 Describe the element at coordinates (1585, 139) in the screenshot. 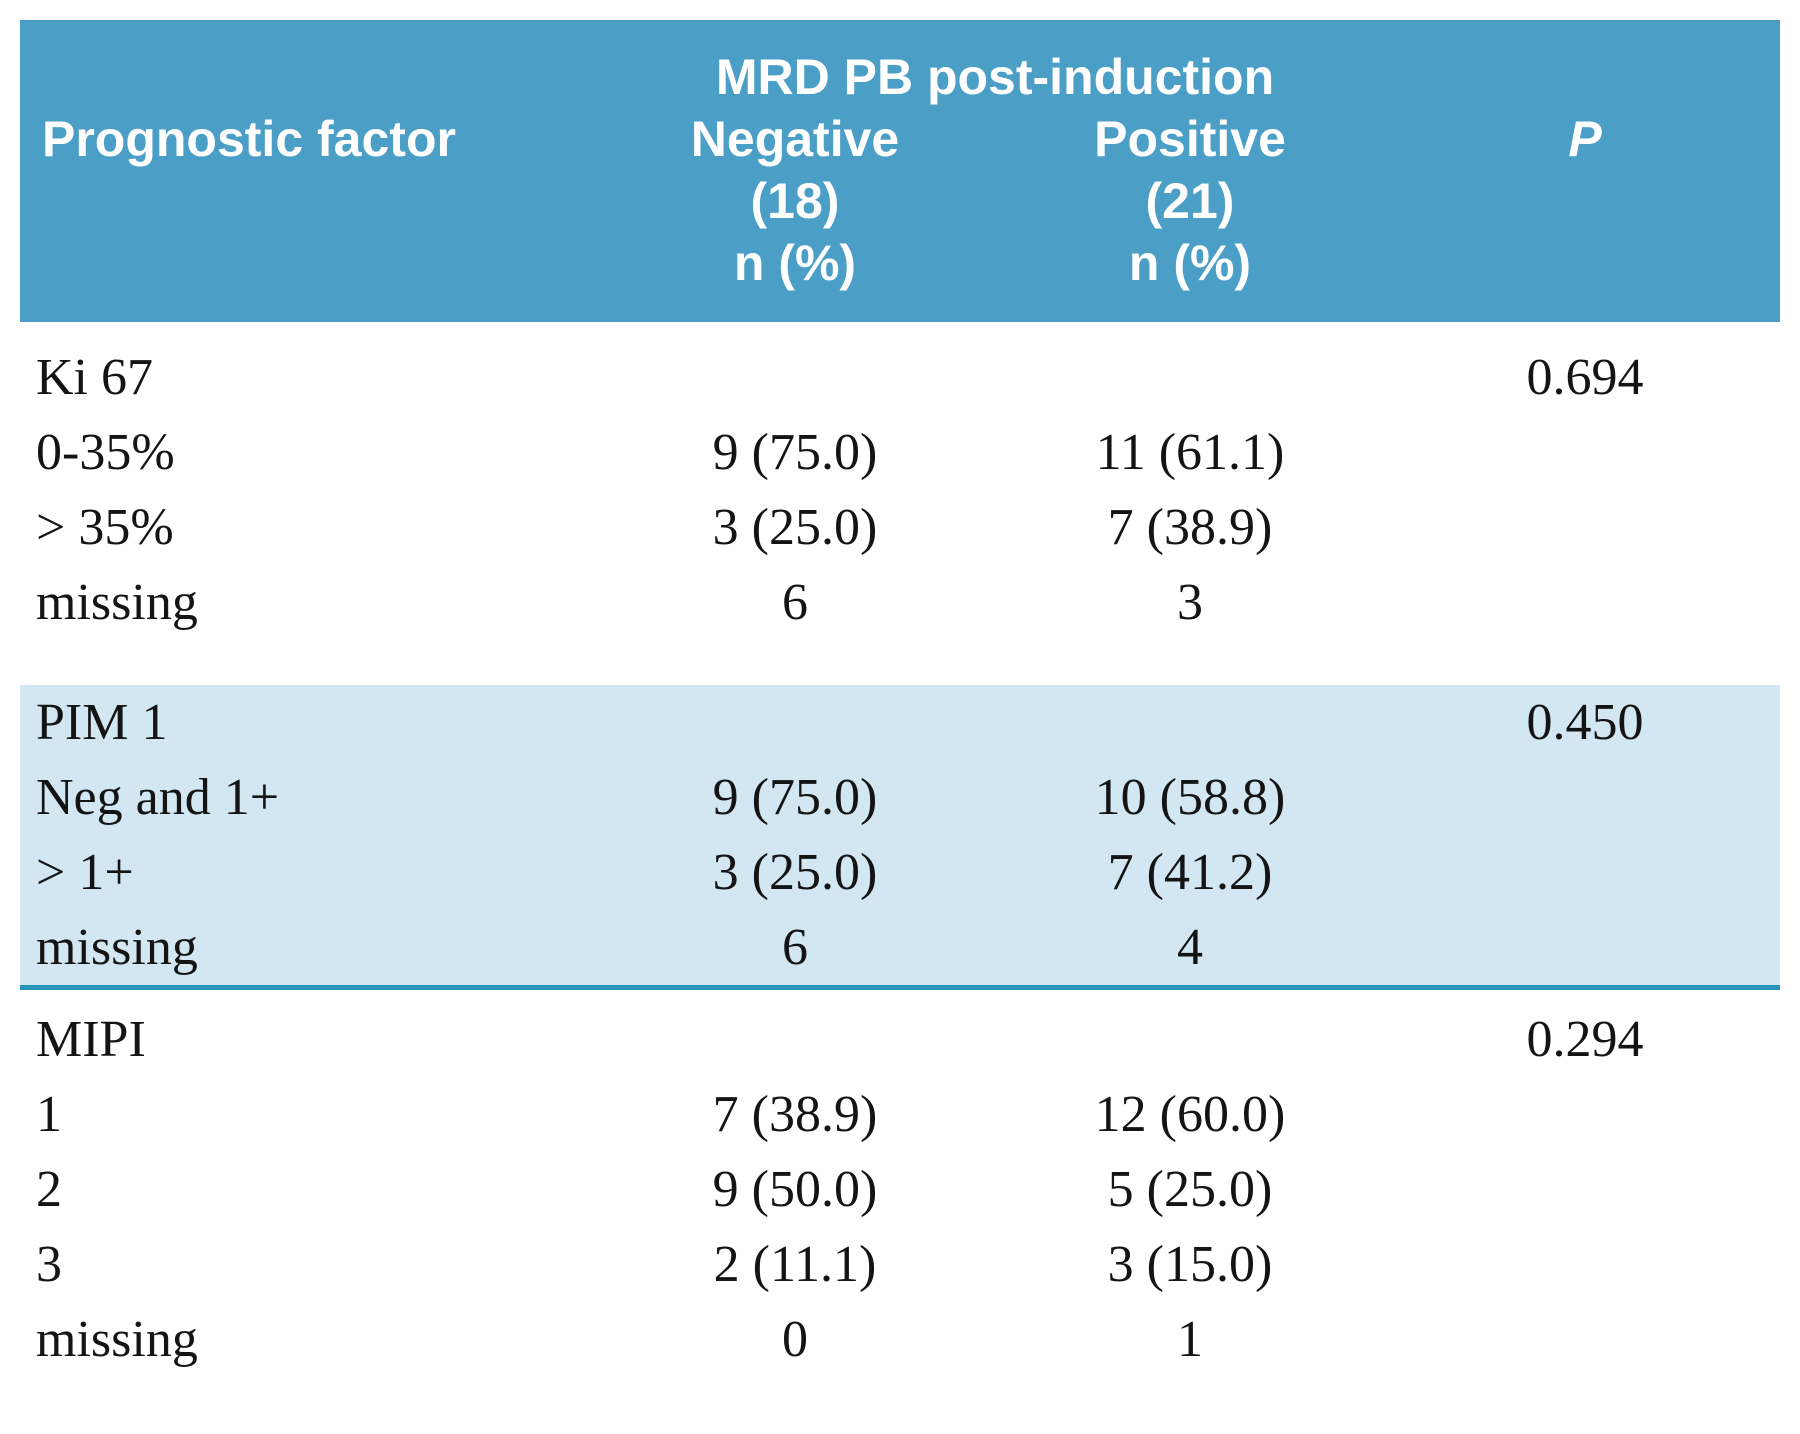

I see `header-p-value: P` at that location.